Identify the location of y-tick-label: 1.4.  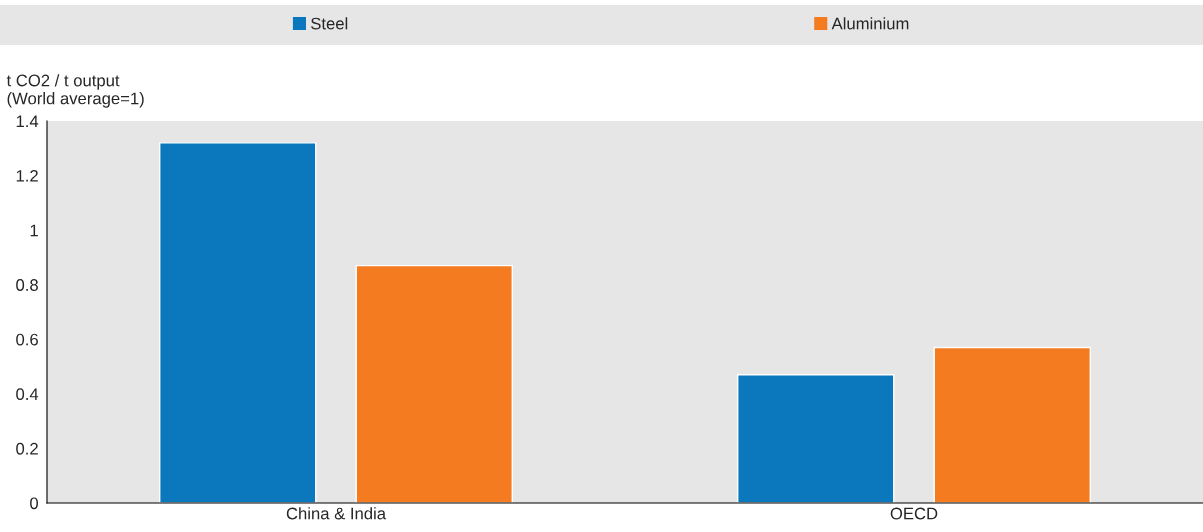
(27, 121).